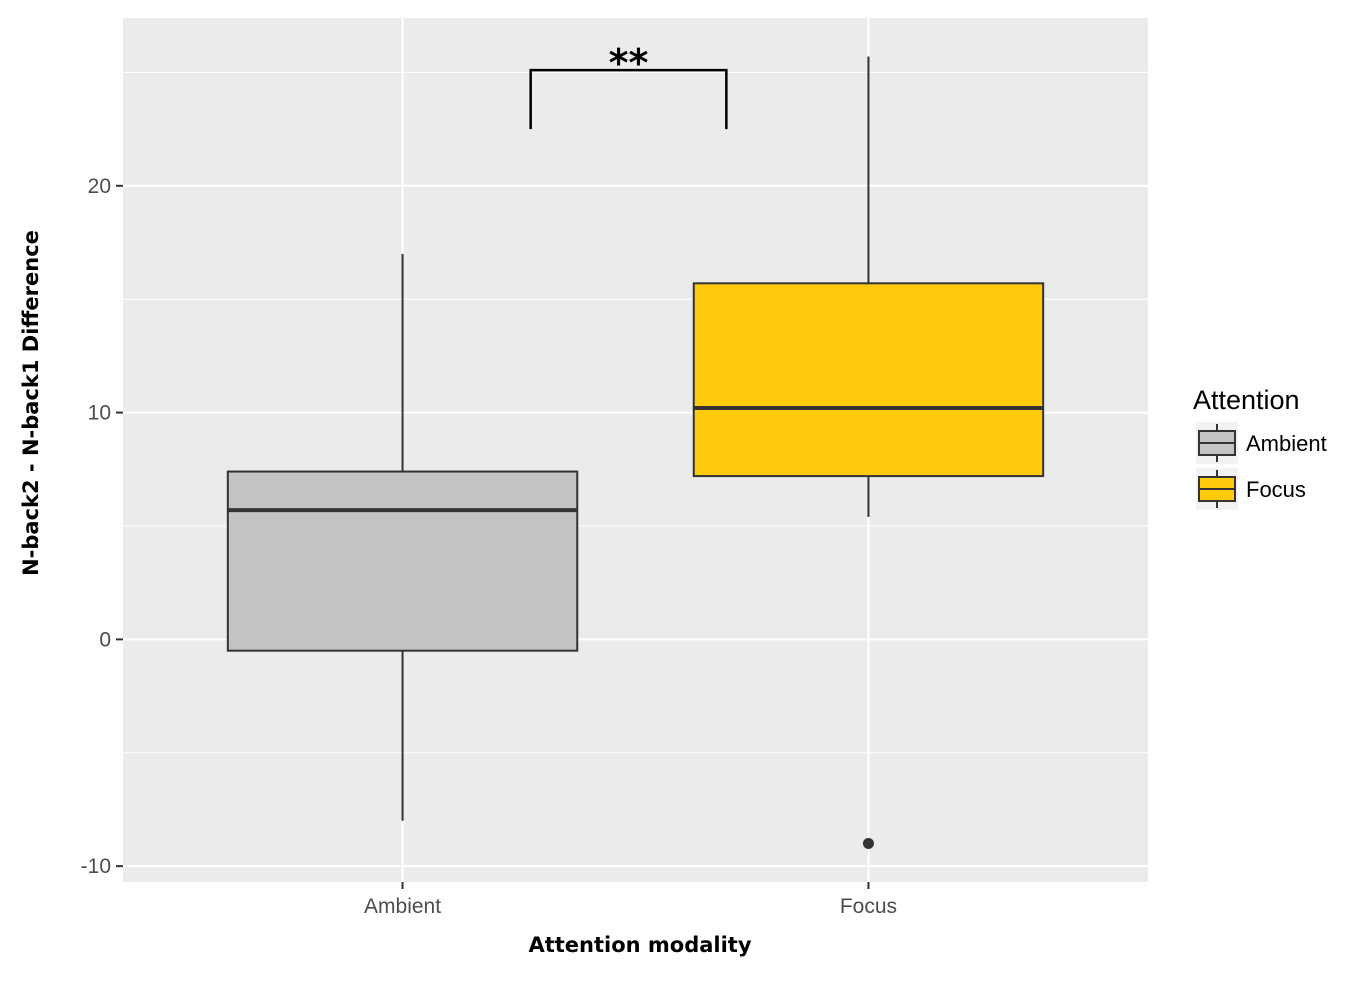 This screenshot has width=1358, height=994. Describe the element at coordinates (630, 900) in the screenshot. I see `x-axis: Ambient Focus` at that location.